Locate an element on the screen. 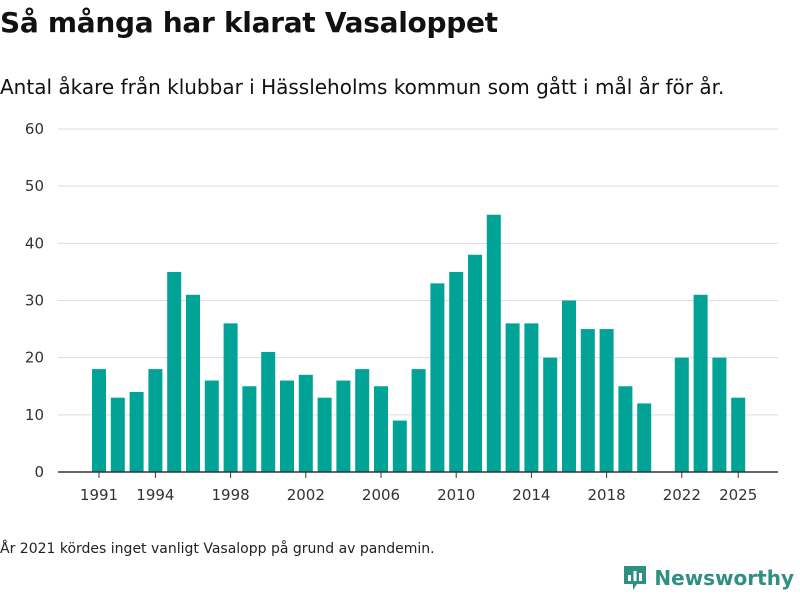 The image size is (800, 600). y-tick-label: 40 is located at coordinates (34, 243).